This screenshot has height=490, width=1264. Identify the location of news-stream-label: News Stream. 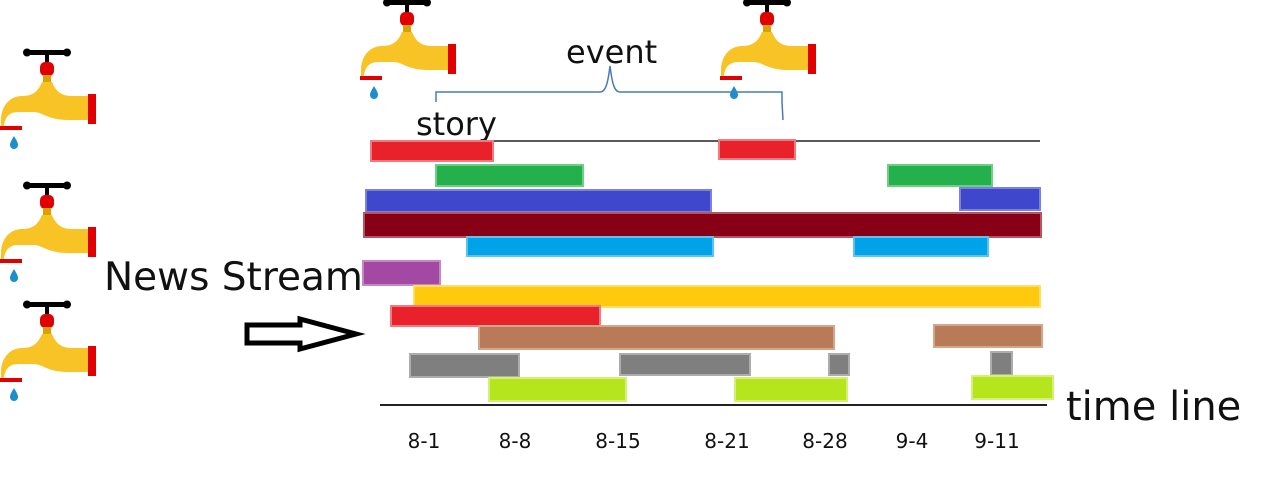
(233, 277).